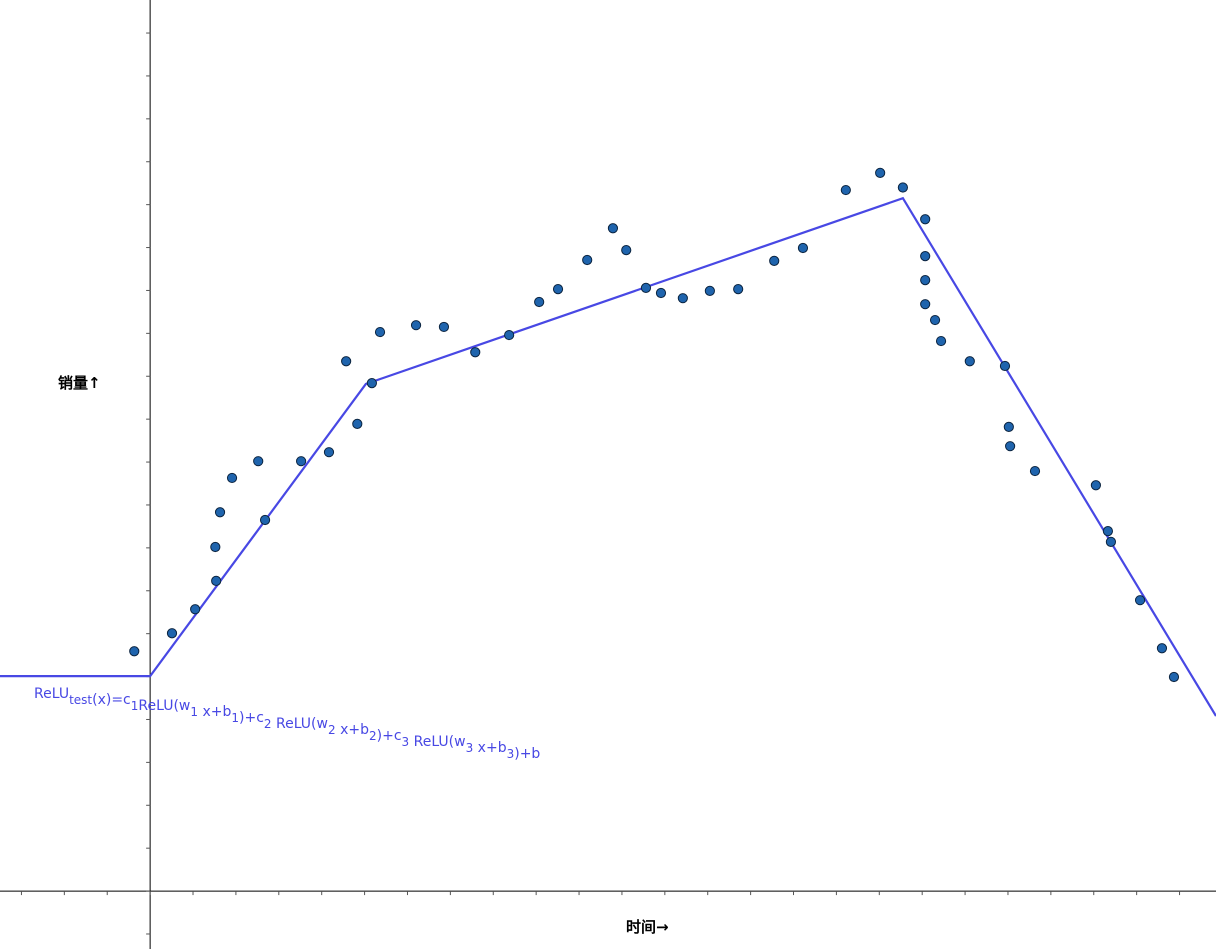 The height and width of the screenshot is (949, 1216). What do you see at coordinates (647, 927) in the screenshot?
I see `x-axis-label: 时间→` at bounding box center [647, 927].